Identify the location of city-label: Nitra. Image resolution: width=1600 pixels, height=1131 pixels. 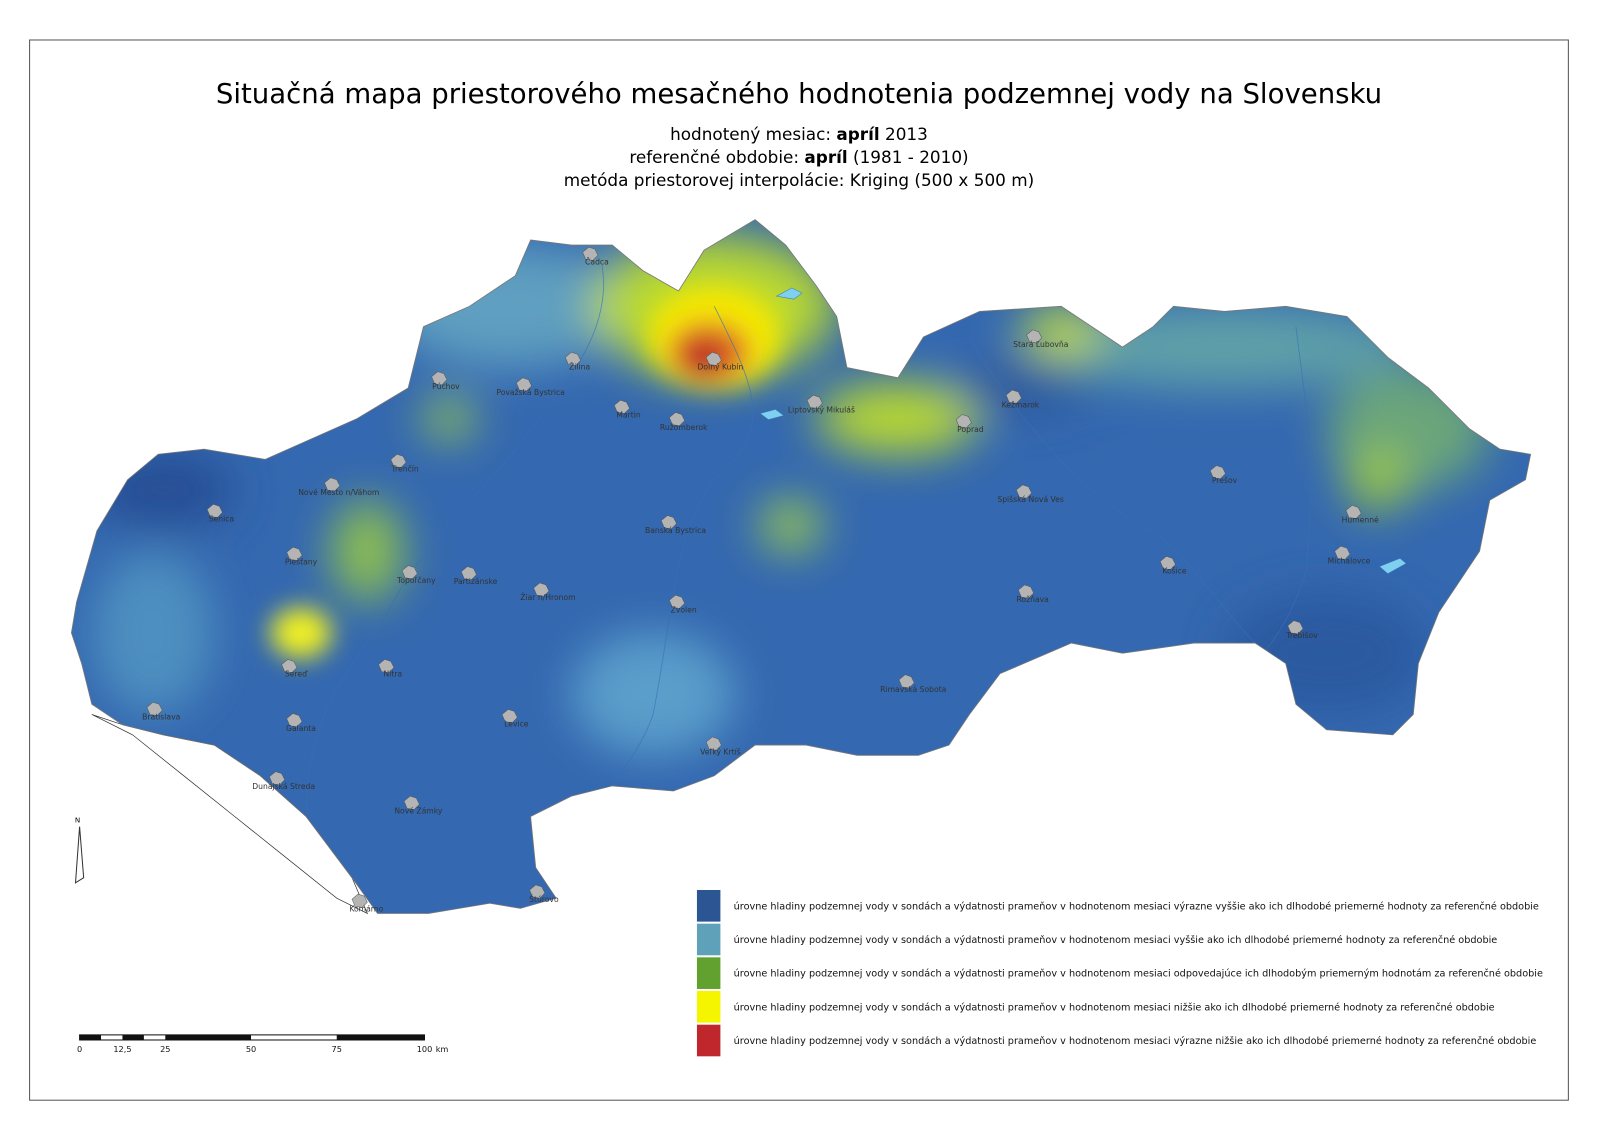
(393, 674).